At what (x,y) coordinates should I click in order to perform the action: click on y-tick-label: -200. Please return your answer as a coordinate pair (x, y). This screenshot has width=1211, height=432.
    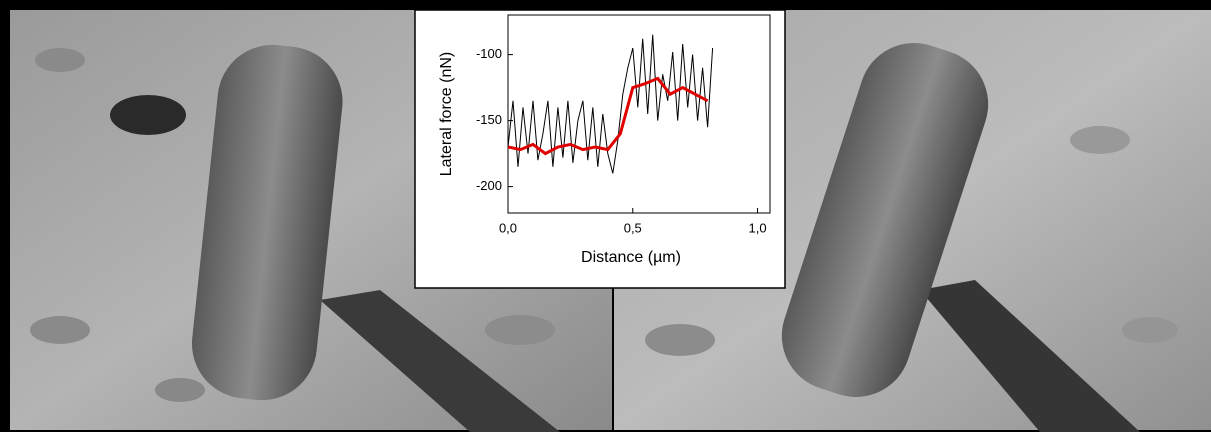
    Looking at the image, I should click on (489, 185).